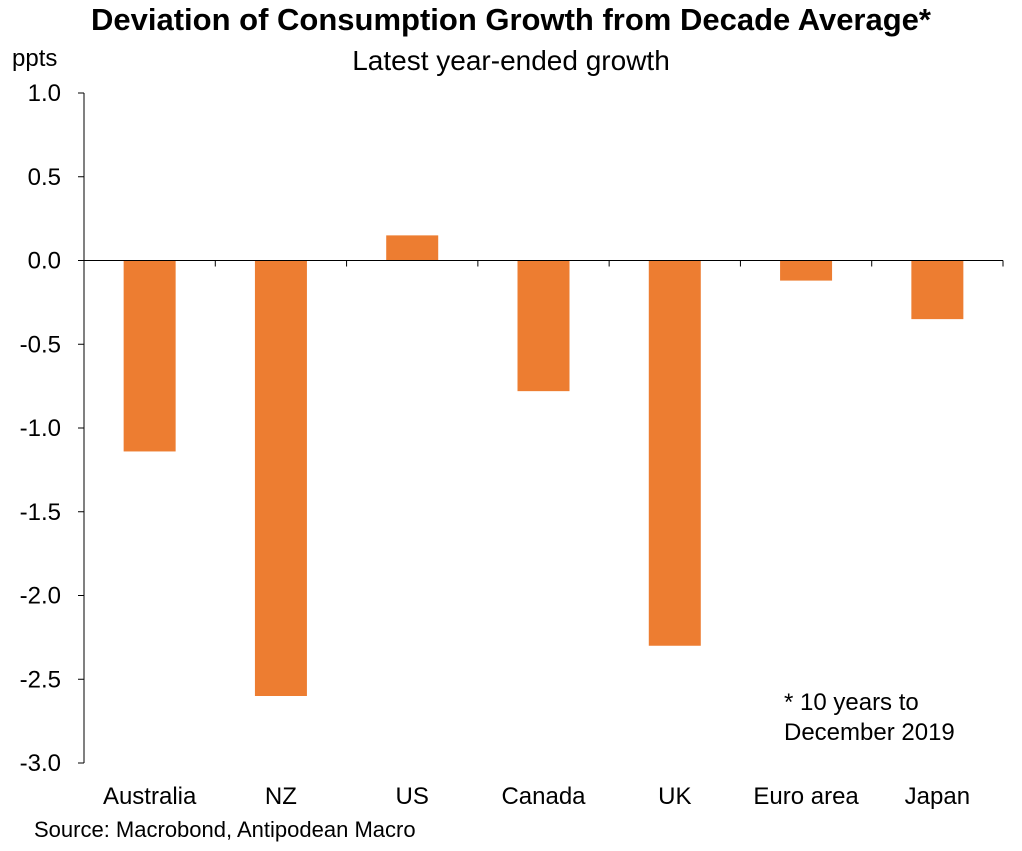  I want to click on y-axis-unit-label: ppts, so click(35, 58).